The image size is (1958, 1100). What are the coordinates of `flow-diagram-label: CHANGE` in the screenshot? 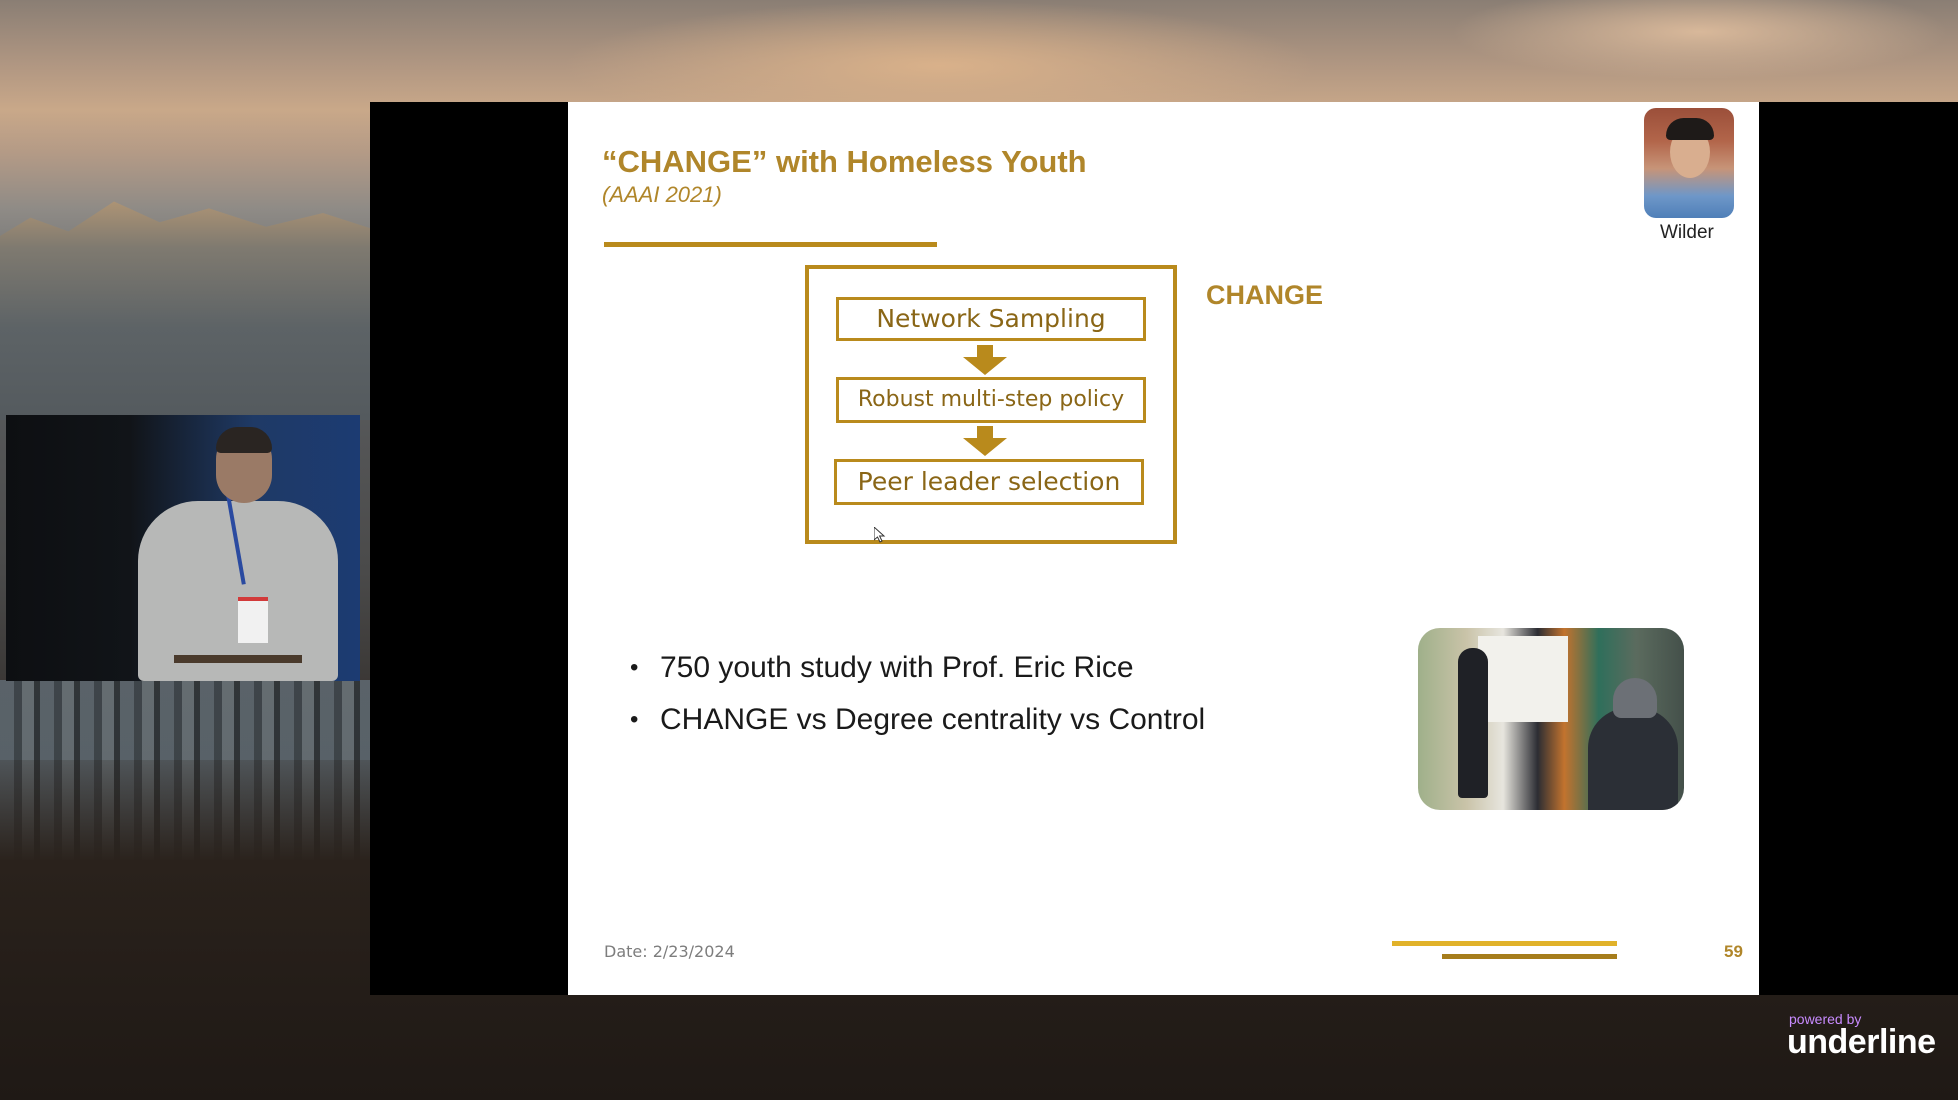 It's located at (1265, 295).